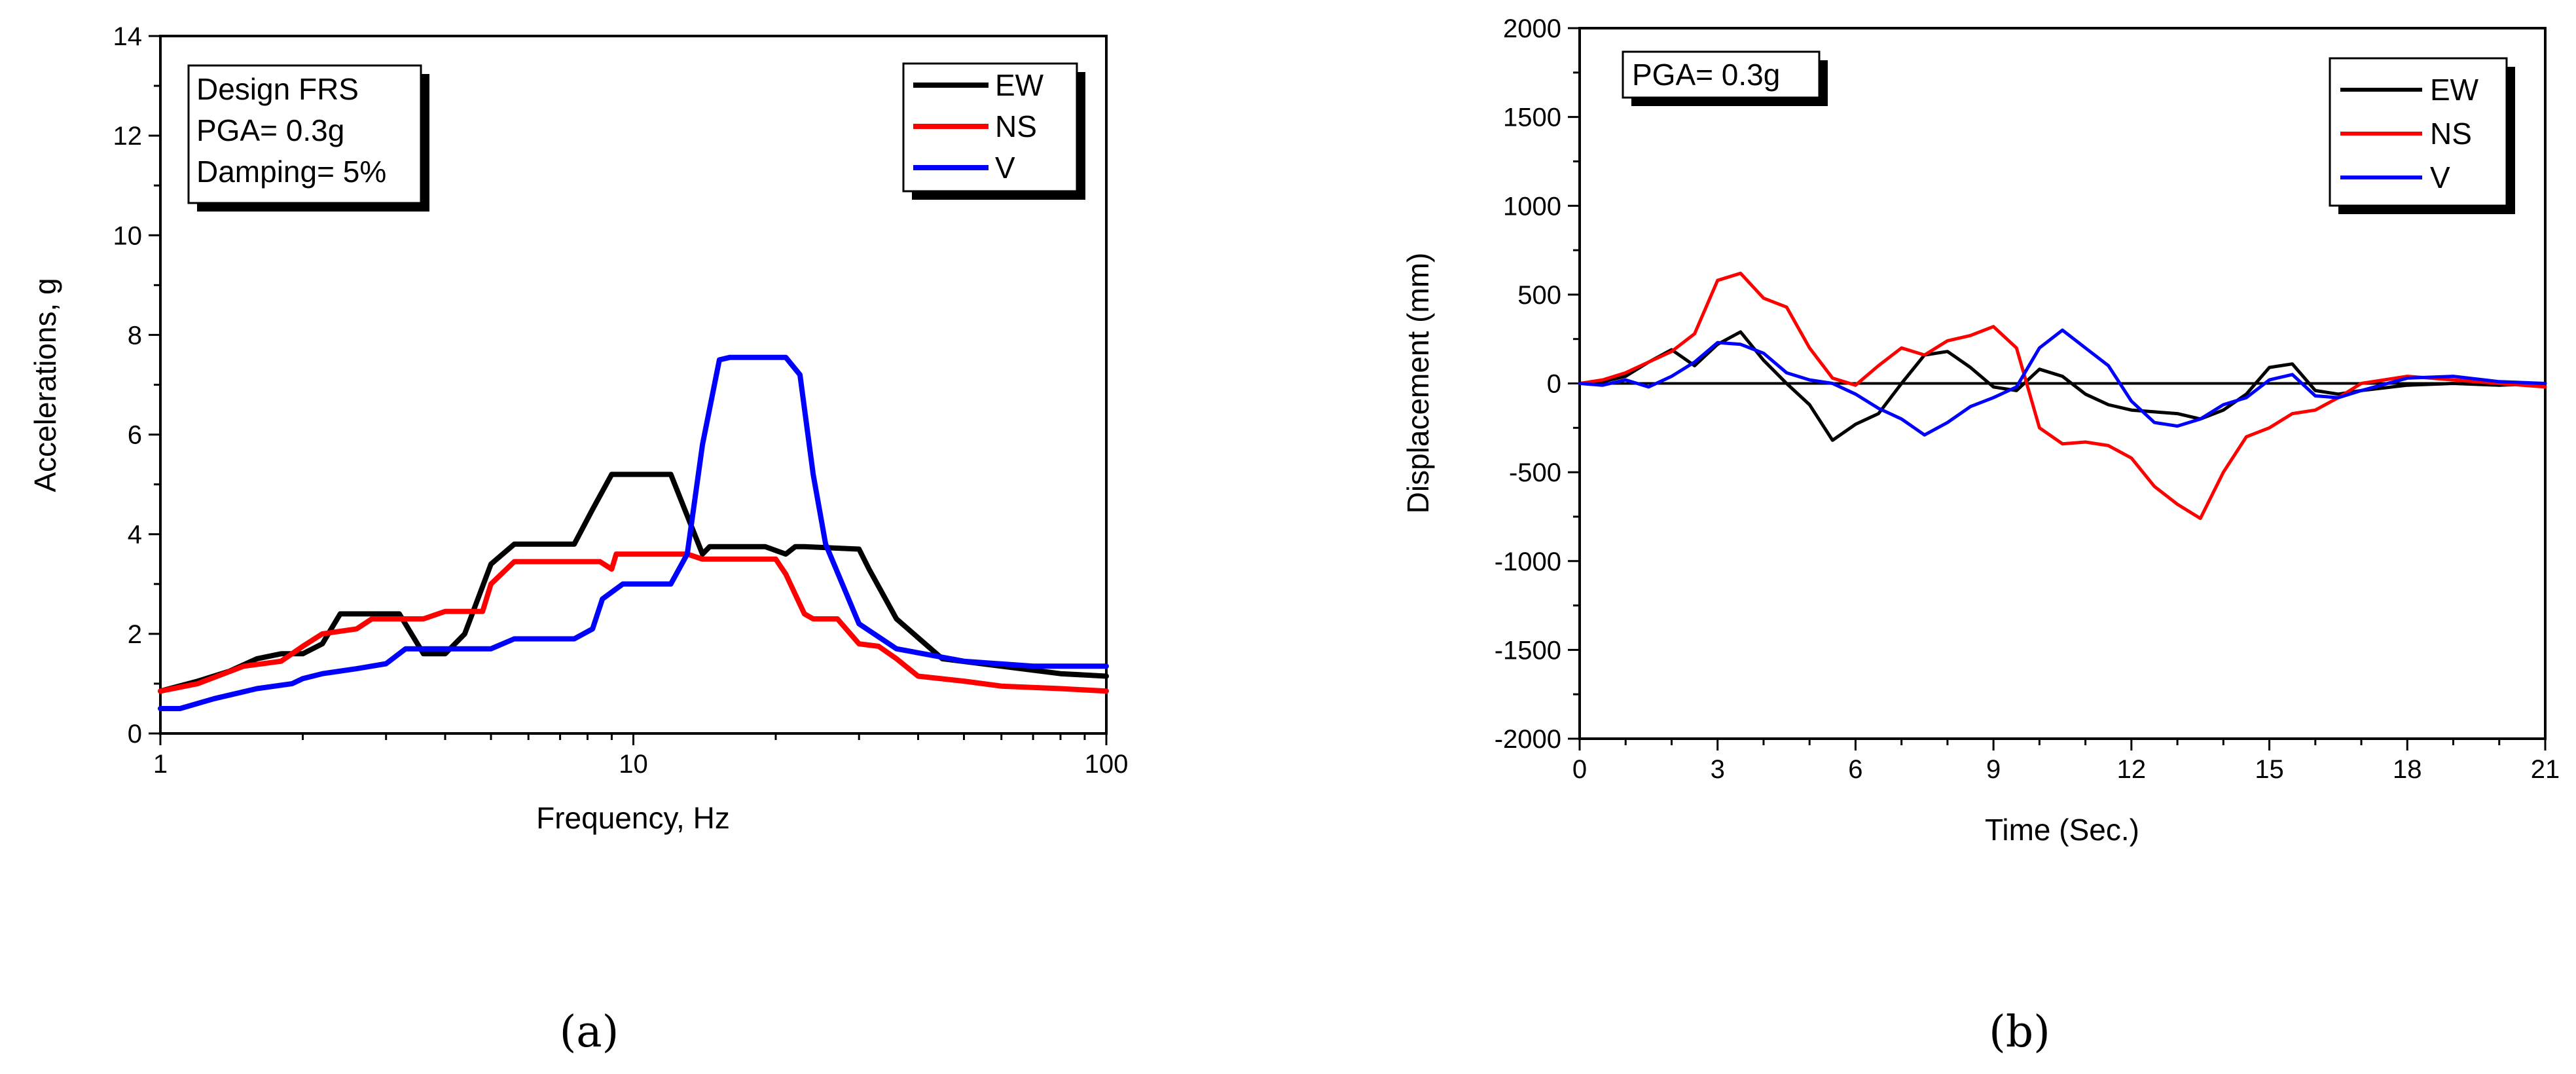  Describe the element at coordinates (277, 89) in the screenshot. I see `annotation-line-1: Design FRS` at that location.